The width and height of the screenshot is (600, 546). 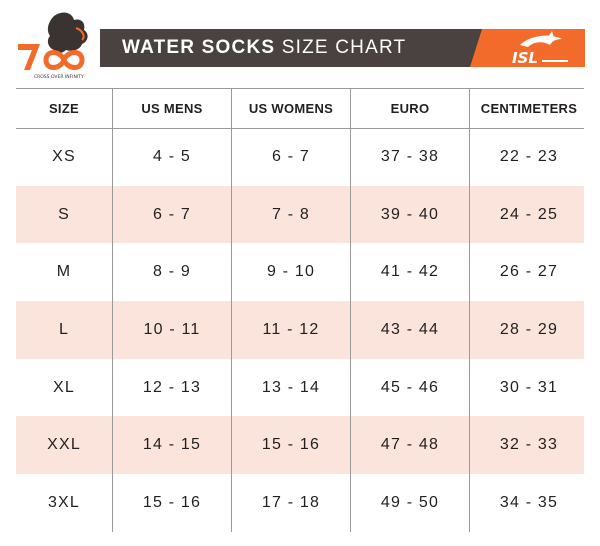 I want to click on page-title-bold: WATER SOCKS, so click(x=199, y=47).